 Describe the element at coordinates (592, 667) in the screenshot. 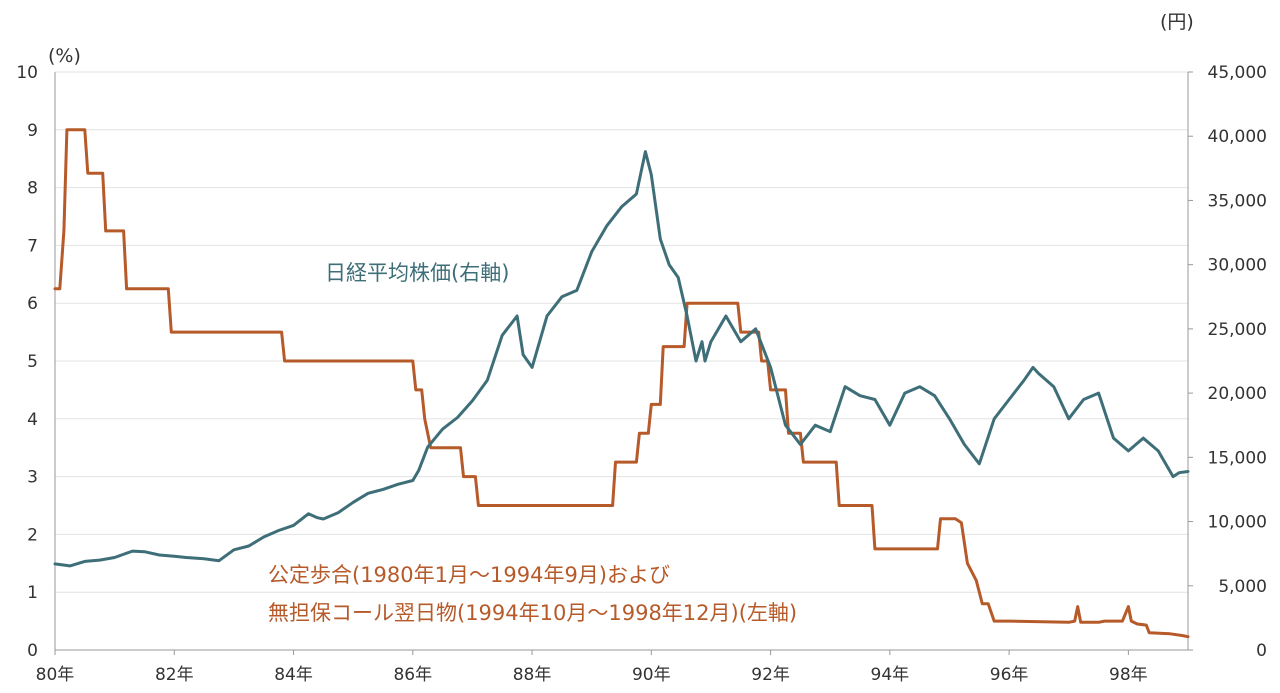

I see `x-axis-ticks: 80年 82年 84年 86年 88年 90年 92年 94年 96年 98年` at that location.